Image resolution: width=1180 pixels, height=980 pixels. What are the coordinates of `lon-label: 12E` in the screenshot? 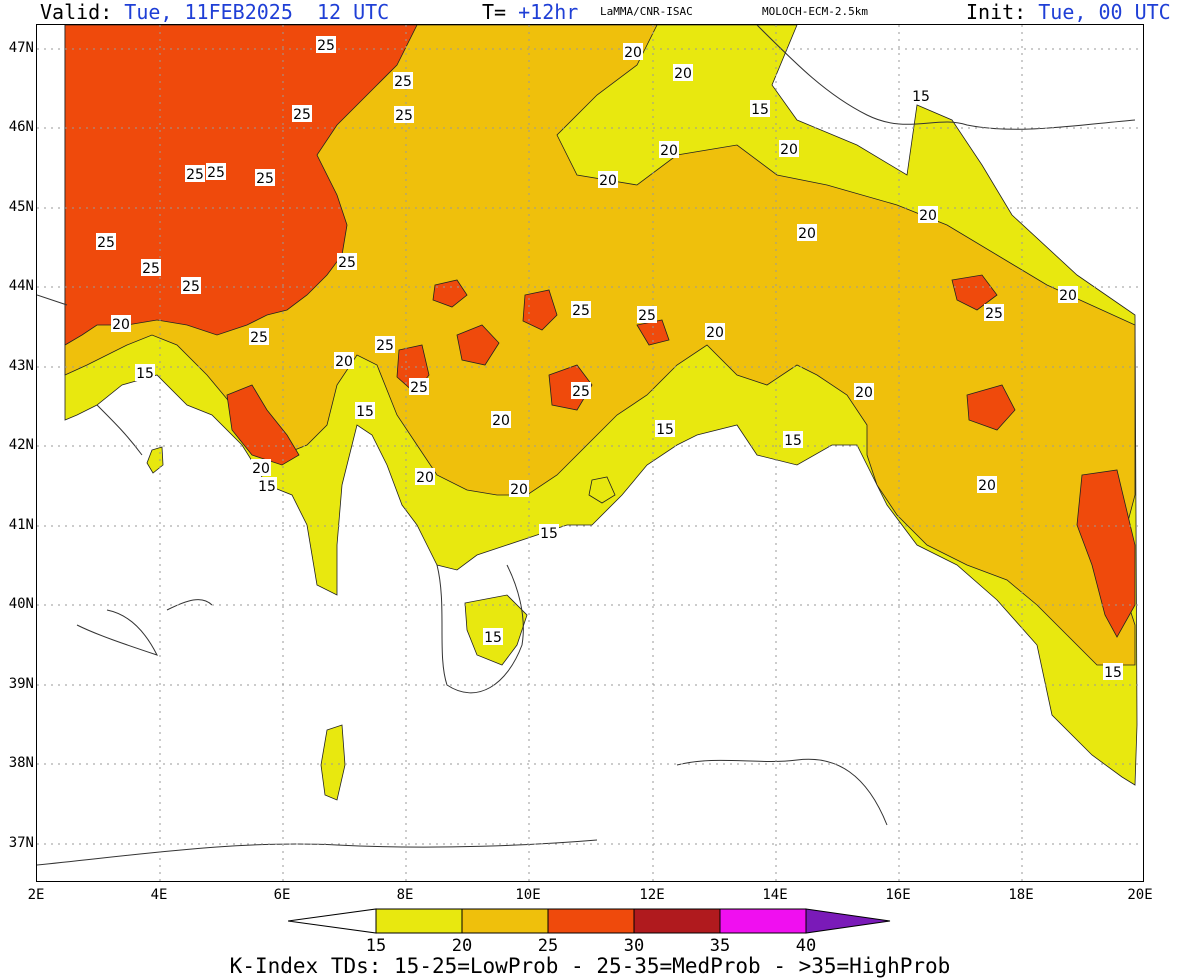 It's located at (652, 895).